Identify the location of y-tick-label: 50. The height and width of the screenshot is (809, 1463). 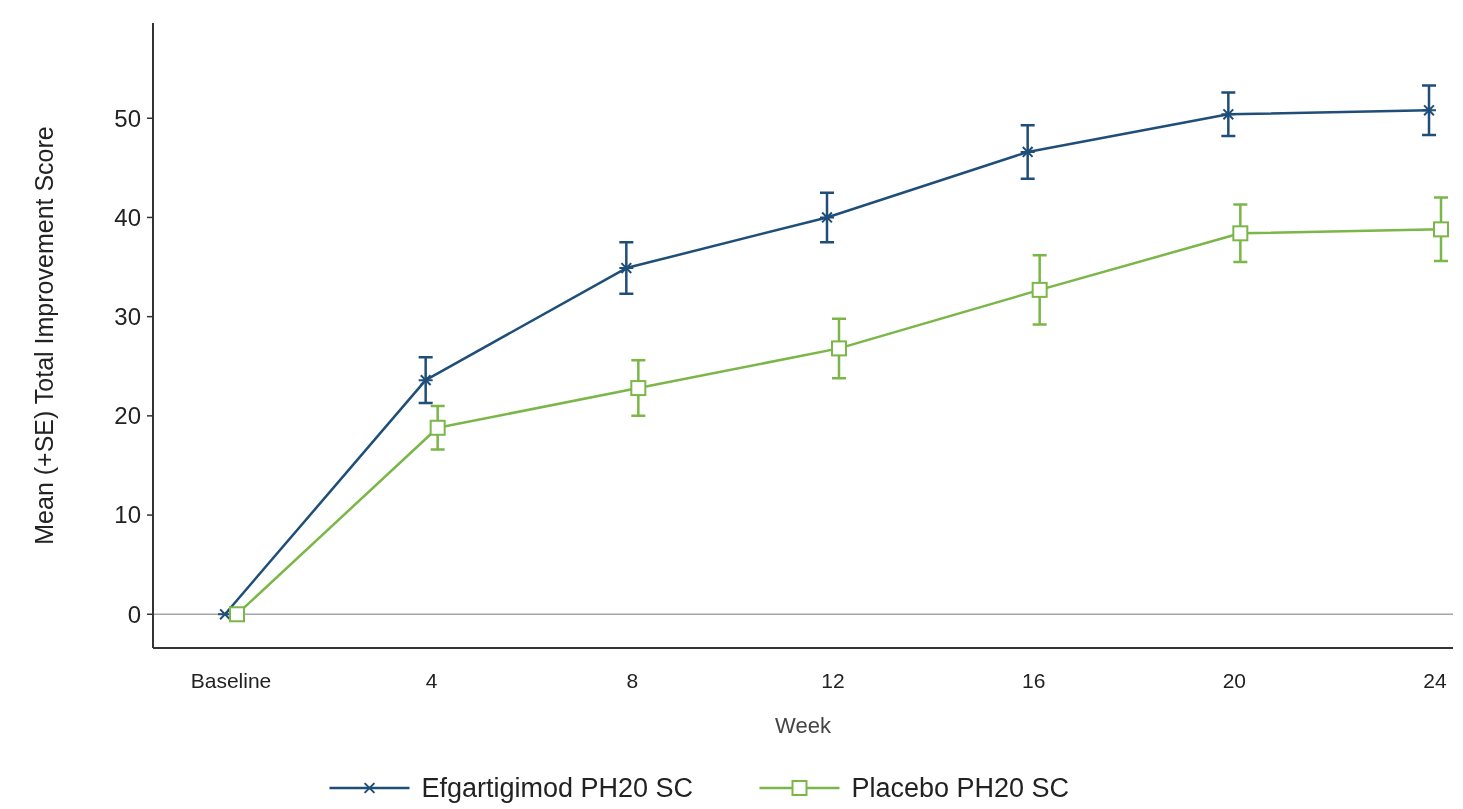
(127, 118).